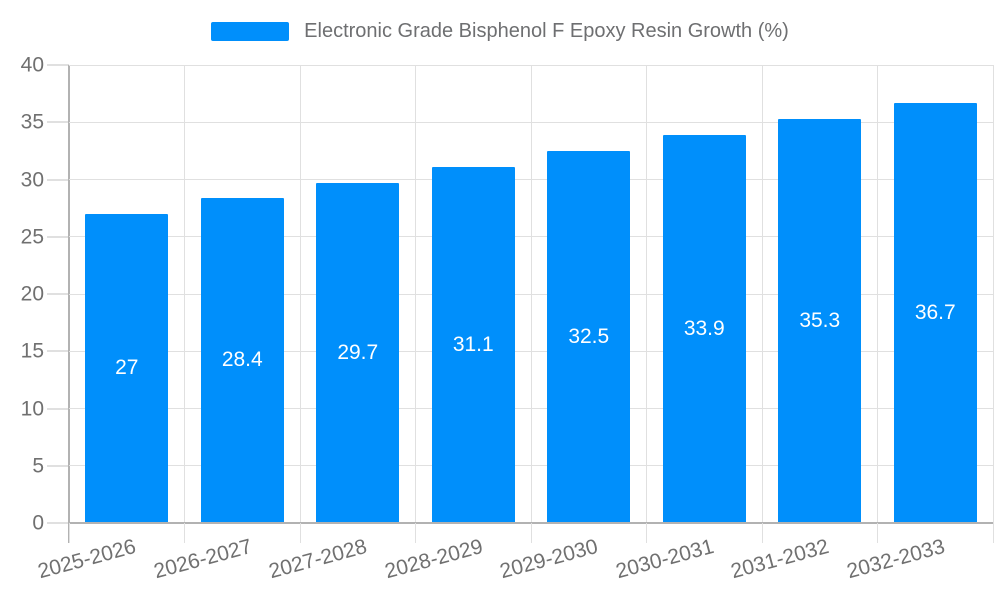 This screenshot has width=1000, height=600. I want to click on bar: 36.7, so click(935, 312).